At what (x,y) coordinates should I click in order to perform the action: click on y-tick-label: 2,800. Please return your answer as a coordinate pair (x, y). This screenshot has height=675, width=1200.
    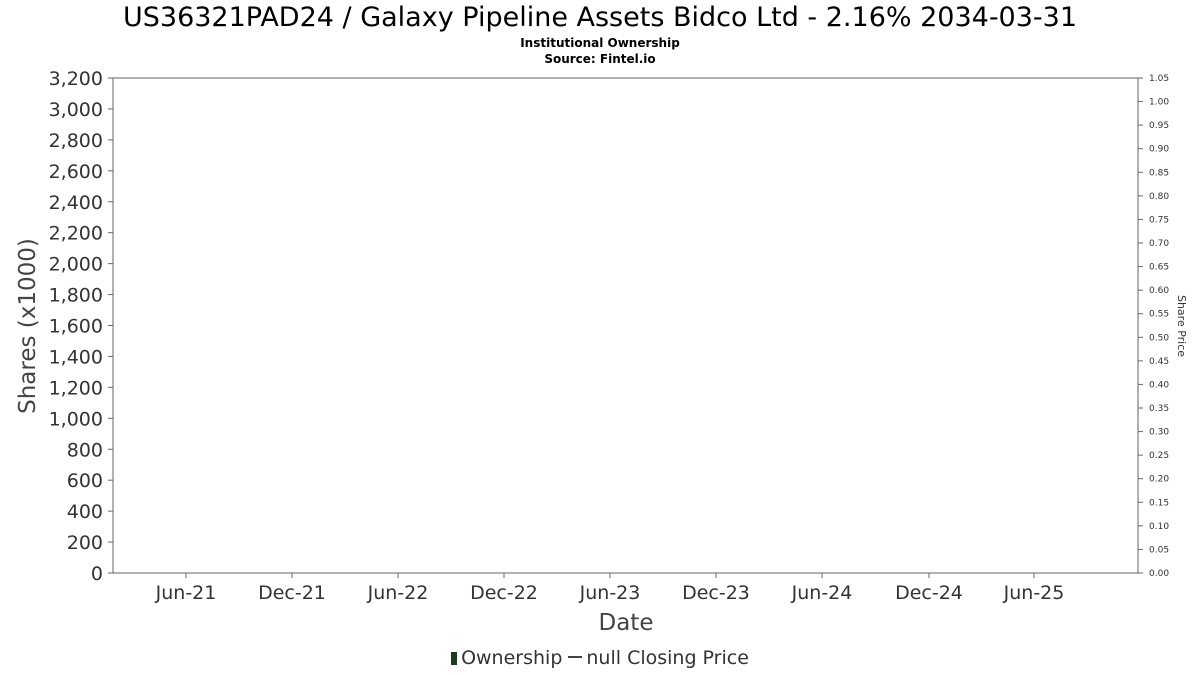
    Looking at the image, I should click on (76, 141).